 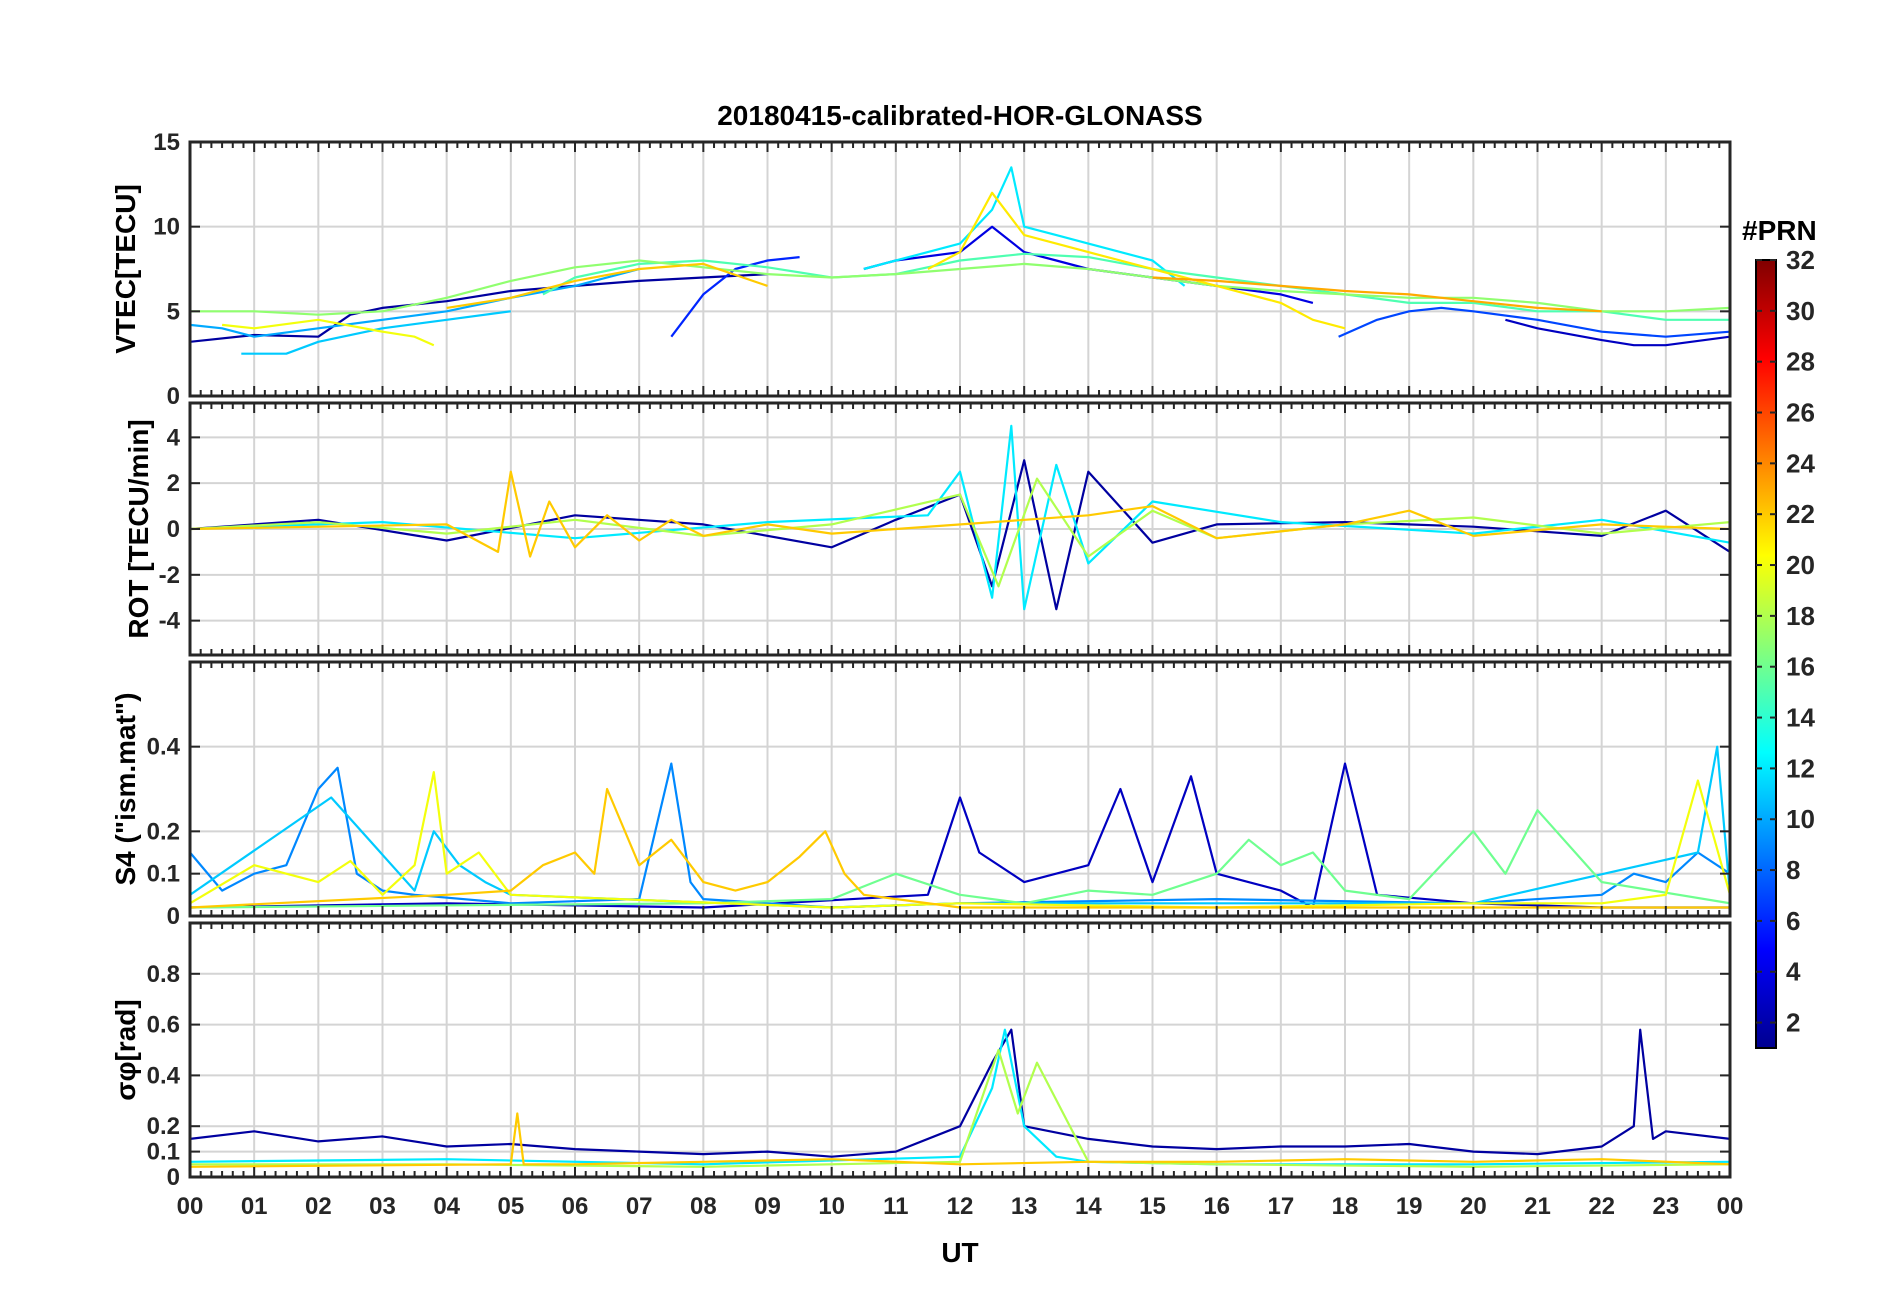 I want to click on x-tick-label: 14, so click(x=1088, y=1206).